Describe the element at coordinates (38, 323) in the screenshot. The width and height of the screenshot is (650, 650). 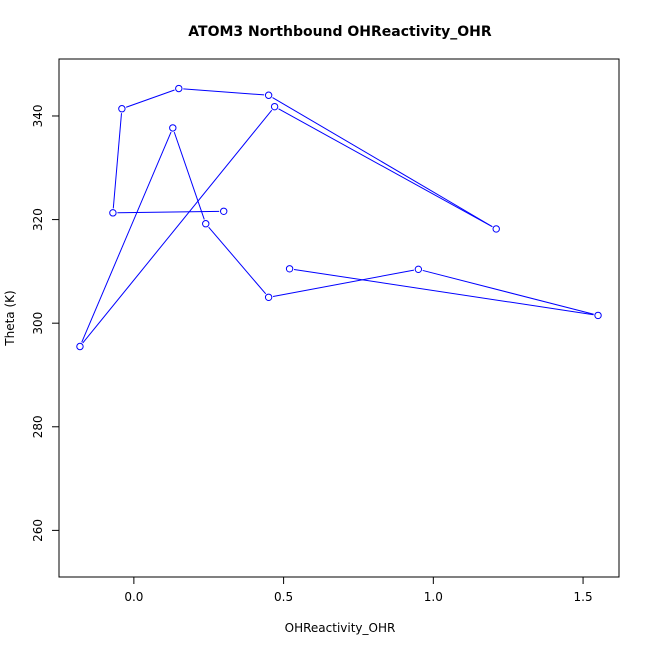
I see `y-tick-label: 300` at that location.